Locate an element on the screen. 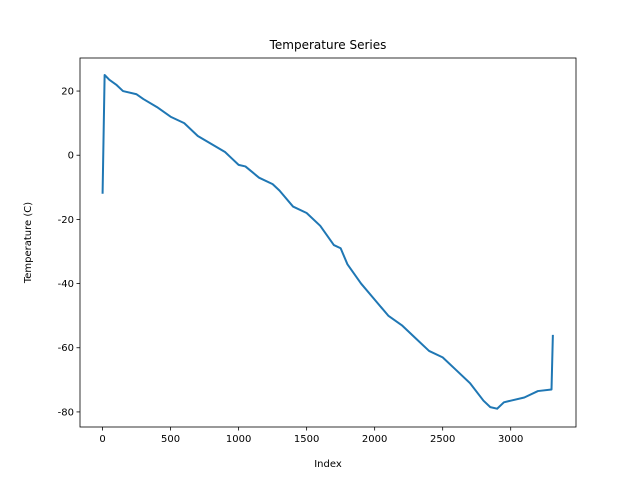  y-tick-label: 0 is located at coordinates (71, 156).